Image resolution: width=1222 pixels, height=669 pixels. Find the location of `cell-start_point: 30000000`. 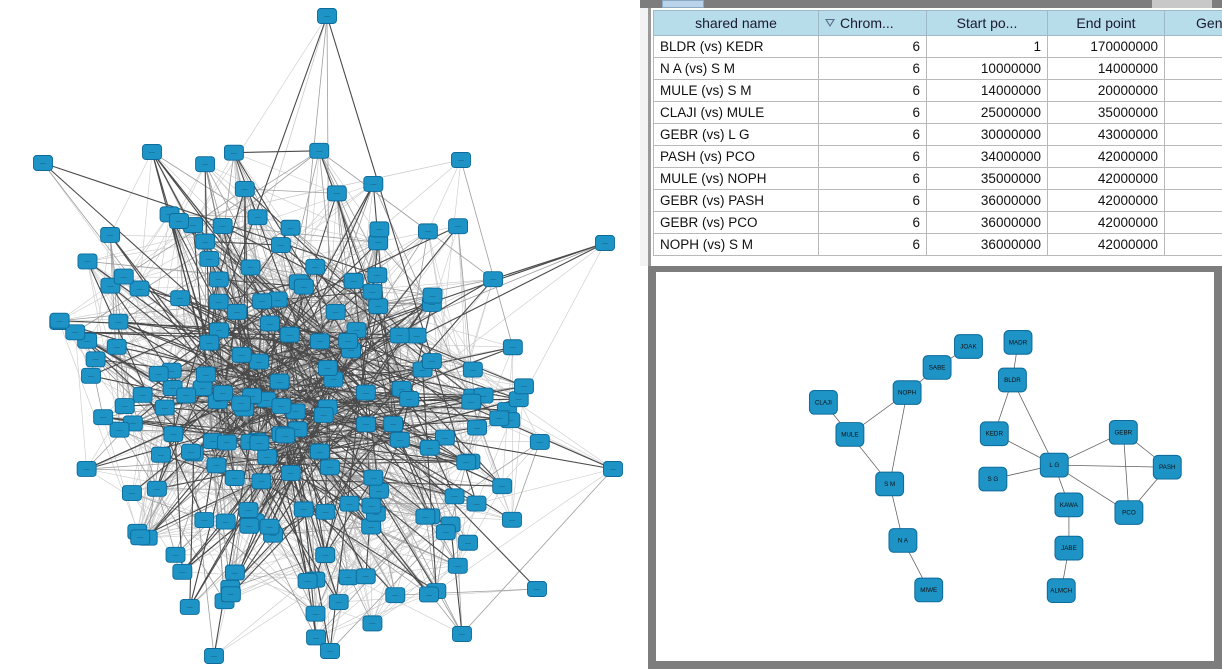

cell-start_point: 30000000 is located at coordinates (987, 134).